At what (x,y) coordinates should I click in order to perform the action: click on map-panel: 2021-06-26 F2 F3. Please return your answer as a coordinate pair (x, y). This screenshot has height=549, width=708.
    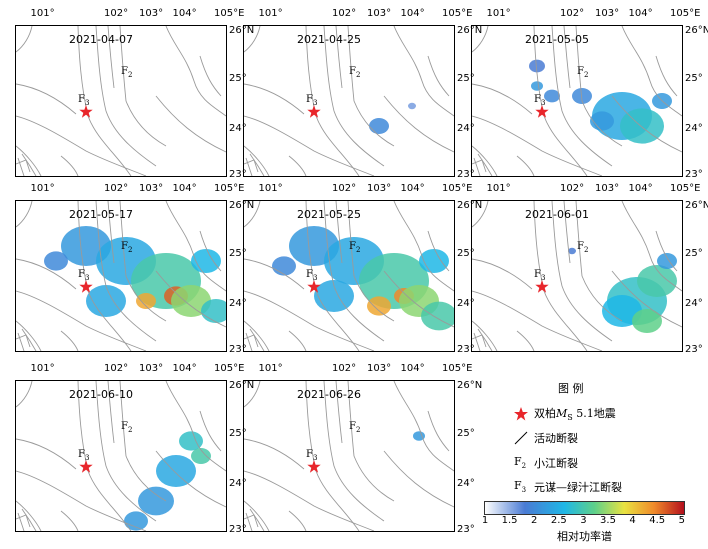
    Looking at the image, I should click on (349, 456).